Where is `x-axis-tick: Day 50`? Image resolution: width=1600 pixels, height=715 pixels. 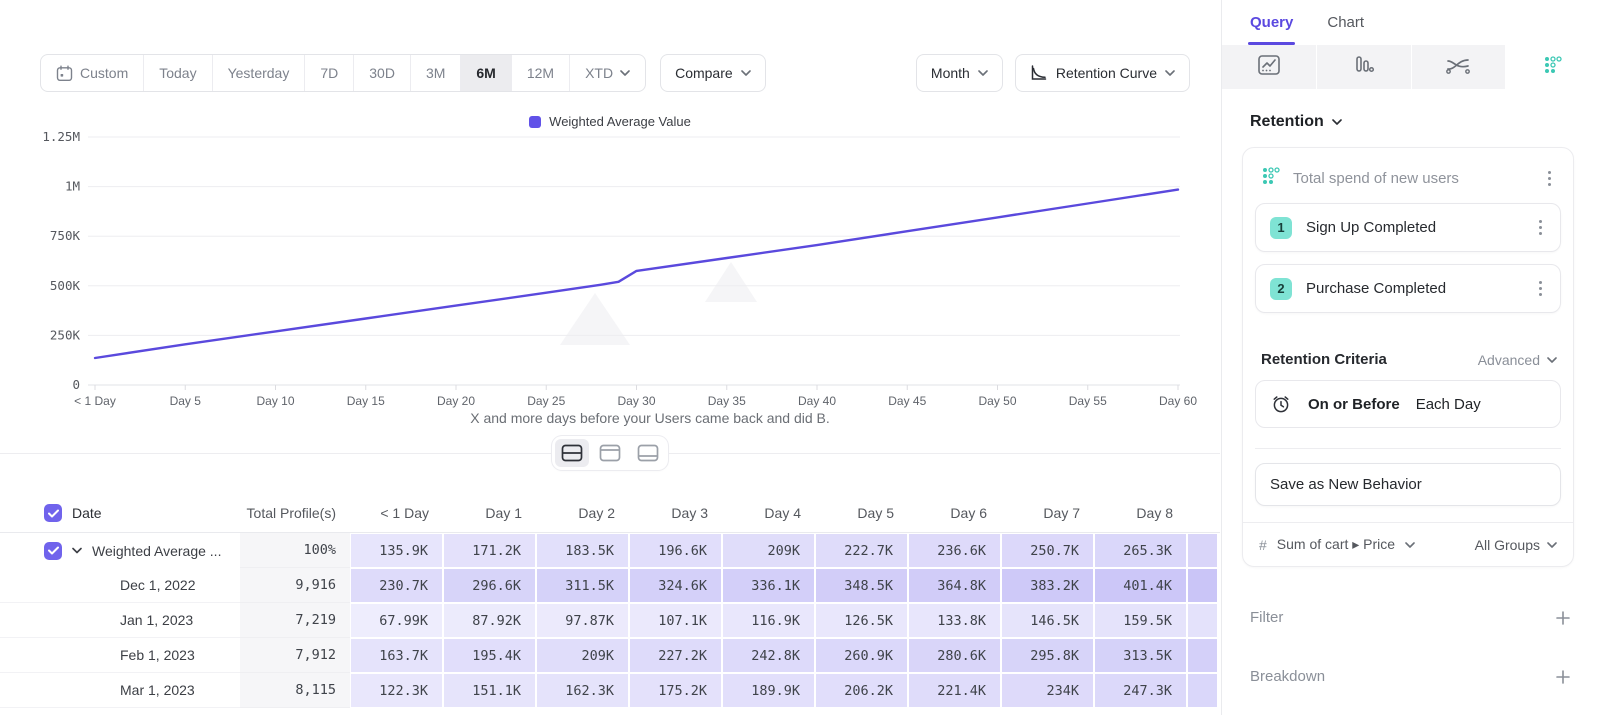 x-axis-tick: Day 50 is located at coordinates (997, 401).